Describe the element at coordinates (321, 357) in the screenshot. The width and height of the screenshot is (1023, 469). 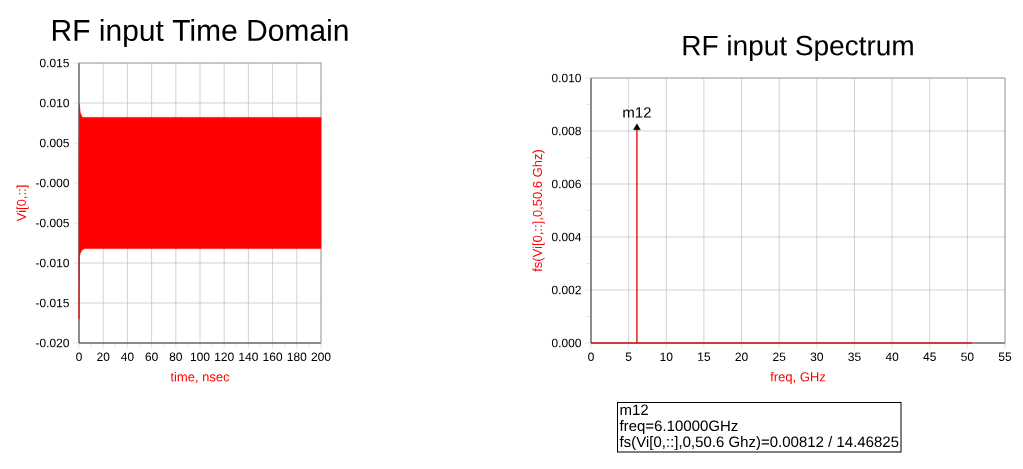
I see `x-tick-label: 200` at that location.